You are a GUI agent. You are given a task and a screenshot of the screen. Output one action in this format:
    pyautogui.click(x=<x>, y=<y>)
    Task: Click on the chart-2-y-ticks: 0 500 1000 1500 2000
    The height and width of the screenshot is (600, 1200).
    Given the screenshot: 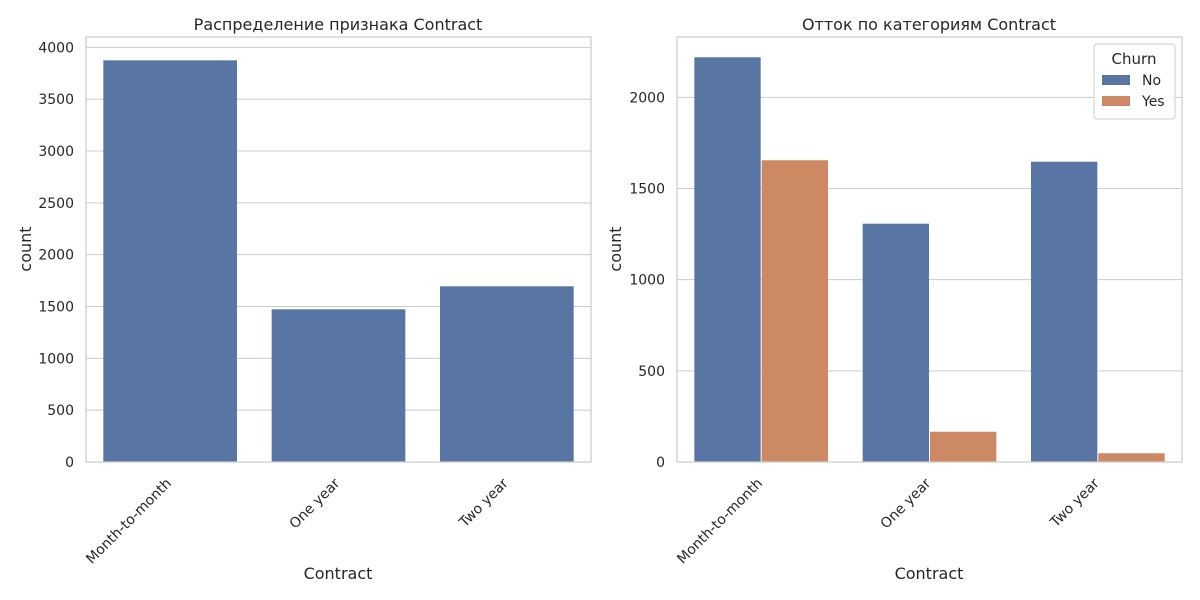 What is the action you would take?
    pyautogui.click(x=647, y=280)
    